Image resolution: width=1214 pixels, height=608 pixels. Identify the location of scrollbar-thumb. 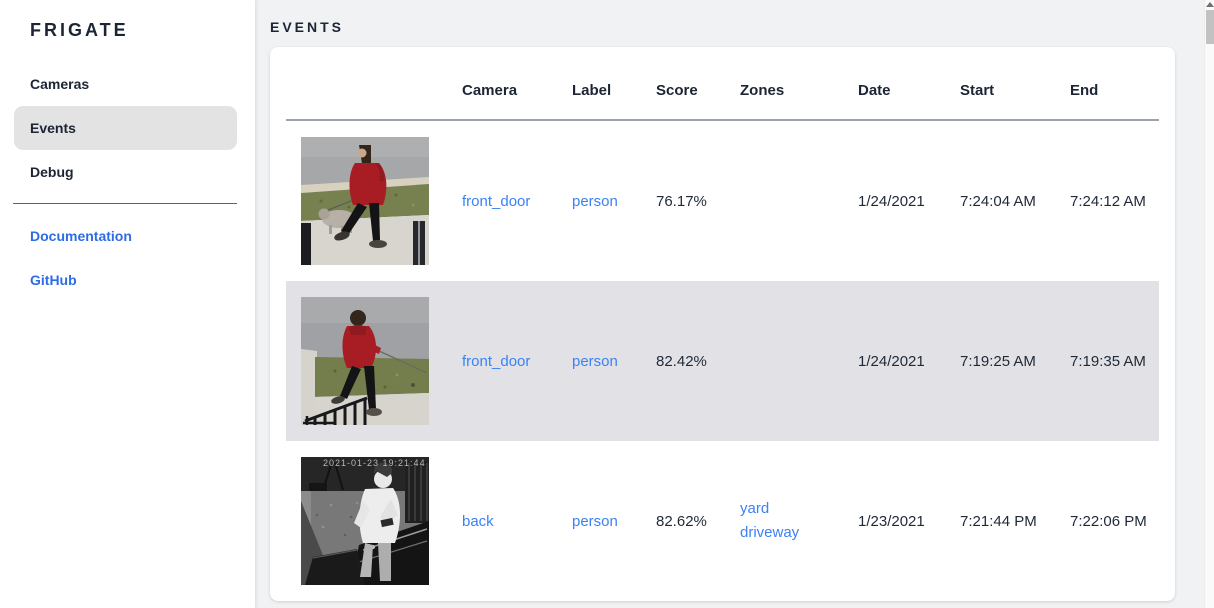
(1209, 27).